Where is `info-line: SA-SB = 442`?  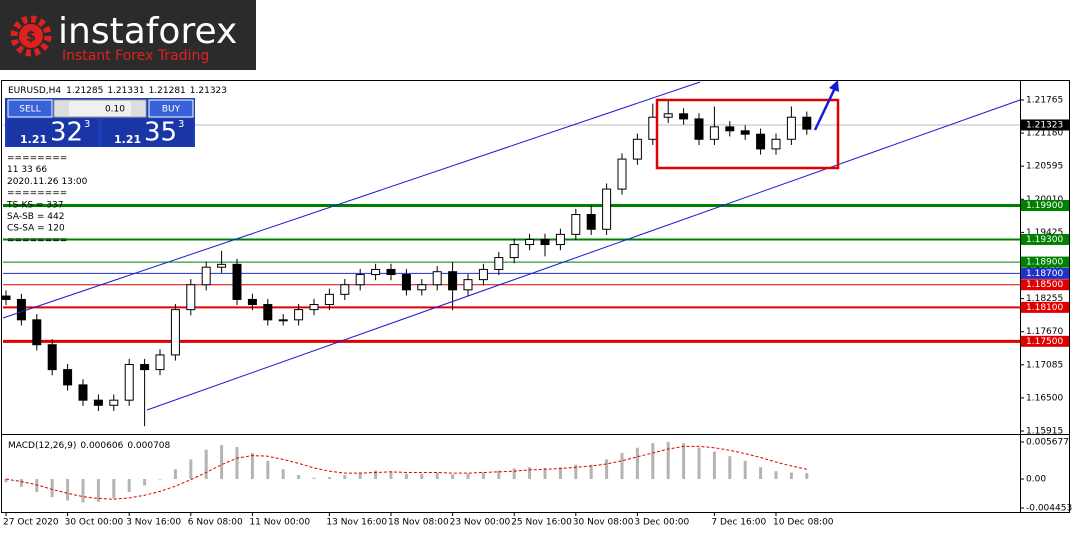
info-line: SA-SB = 442 is located at coordinates (35, 217).